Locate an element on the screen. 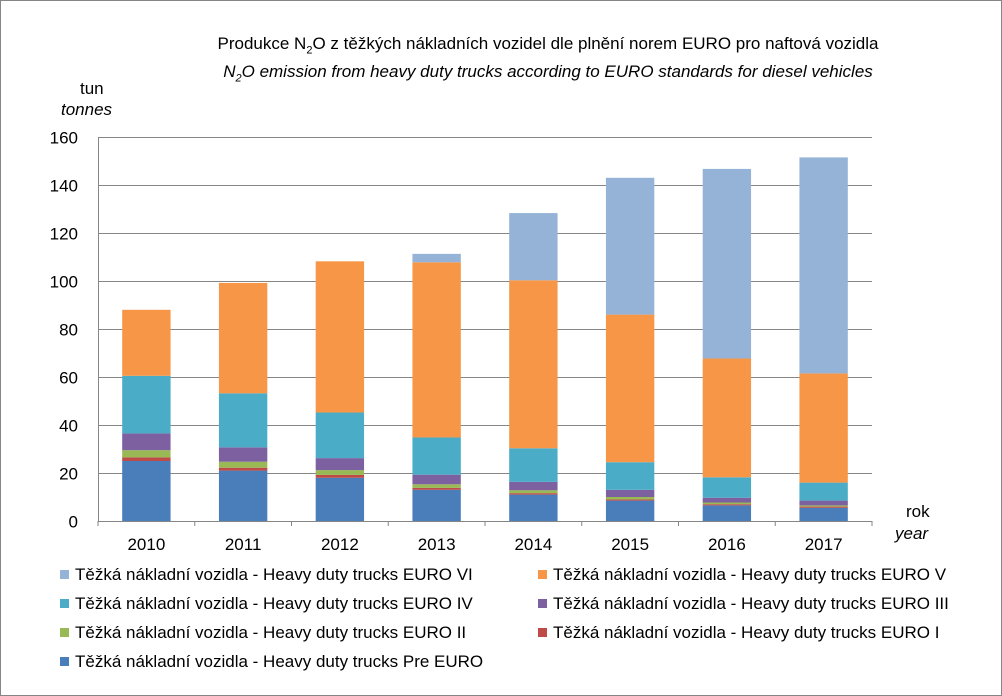 This screenshot has height=696, width=1002. x-tick-label: 2017 is located at coordinates (824, 544).